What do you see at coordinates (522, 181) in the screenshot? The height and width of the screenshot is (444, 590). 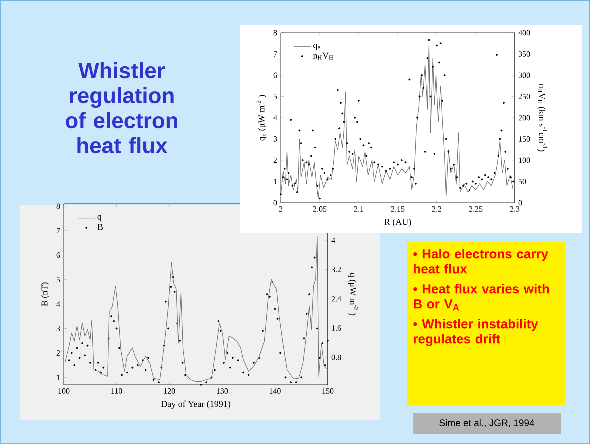 I see `y2-tick-label: 50` at bounding box center [522, 181].